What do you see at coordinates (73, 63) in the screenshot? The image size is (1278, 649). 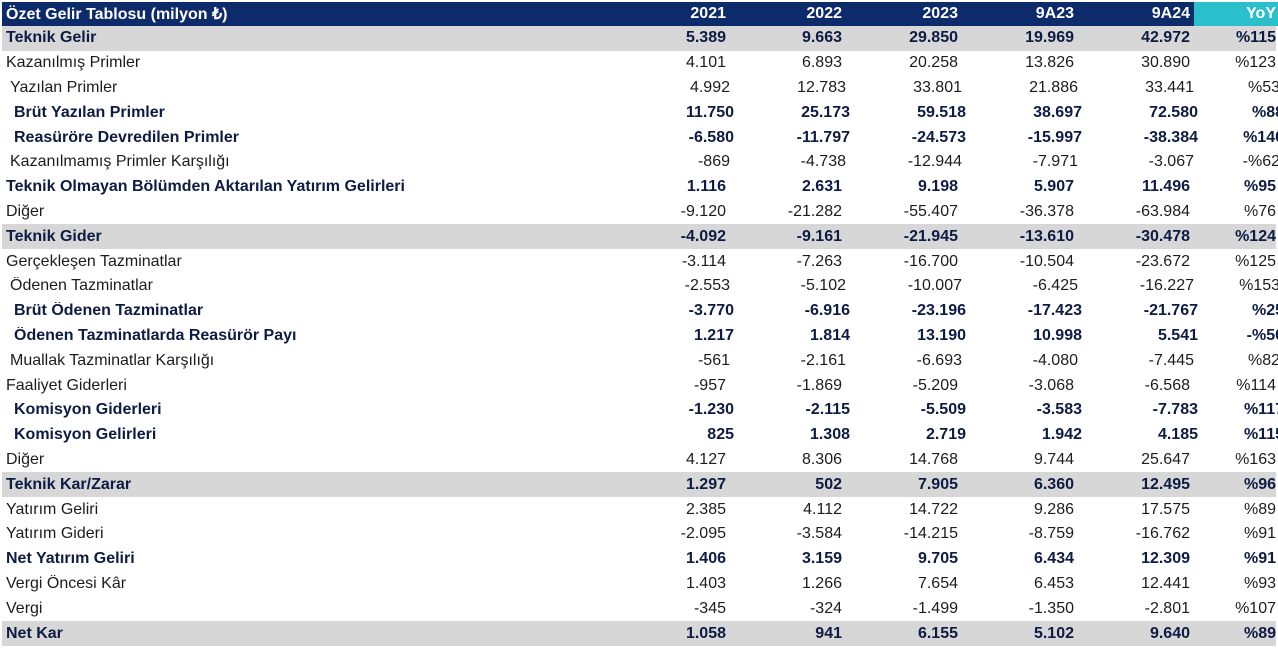 I see `row-label: Kazanılmış Primler` at bounding box center [73, 63].